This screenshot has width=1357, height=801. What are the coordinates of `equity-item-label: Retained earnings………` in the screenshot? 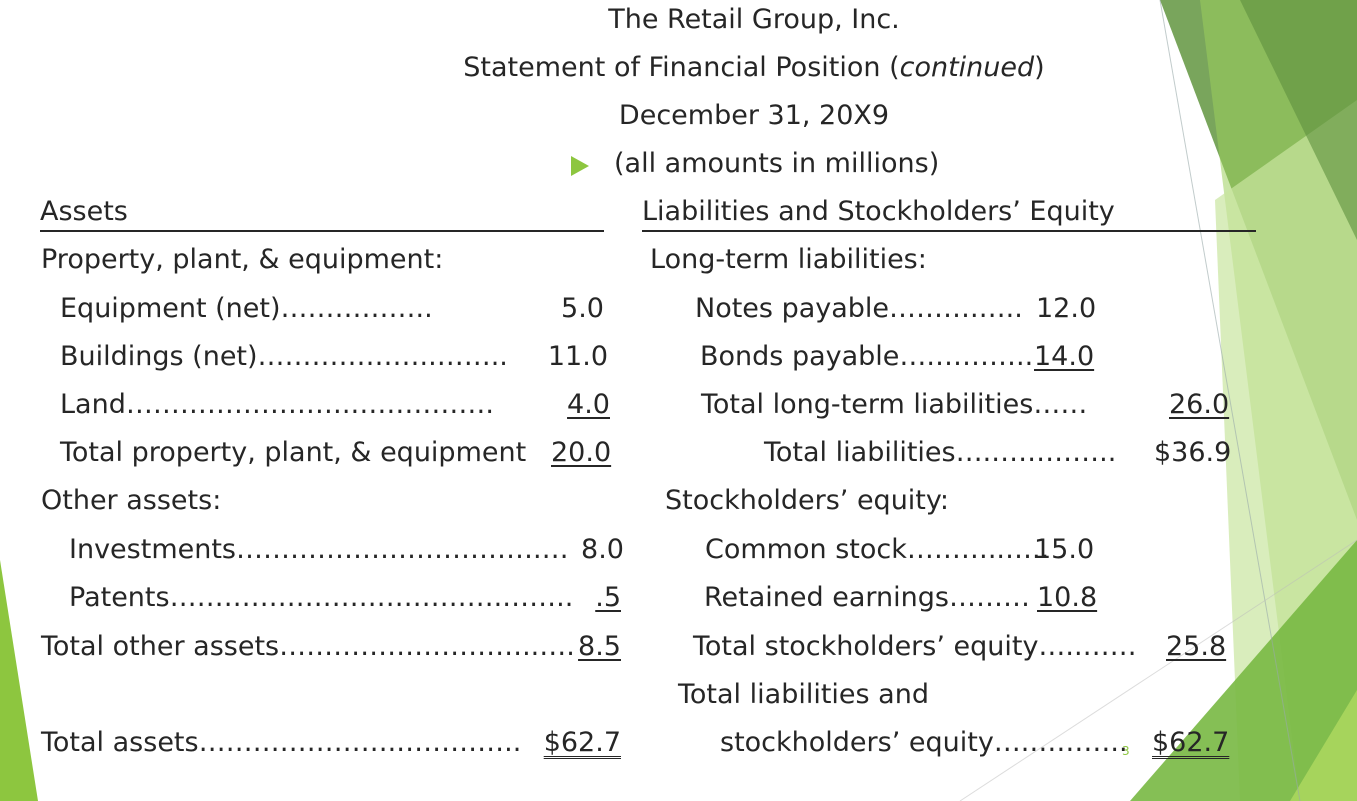 It's located at (867, 597).